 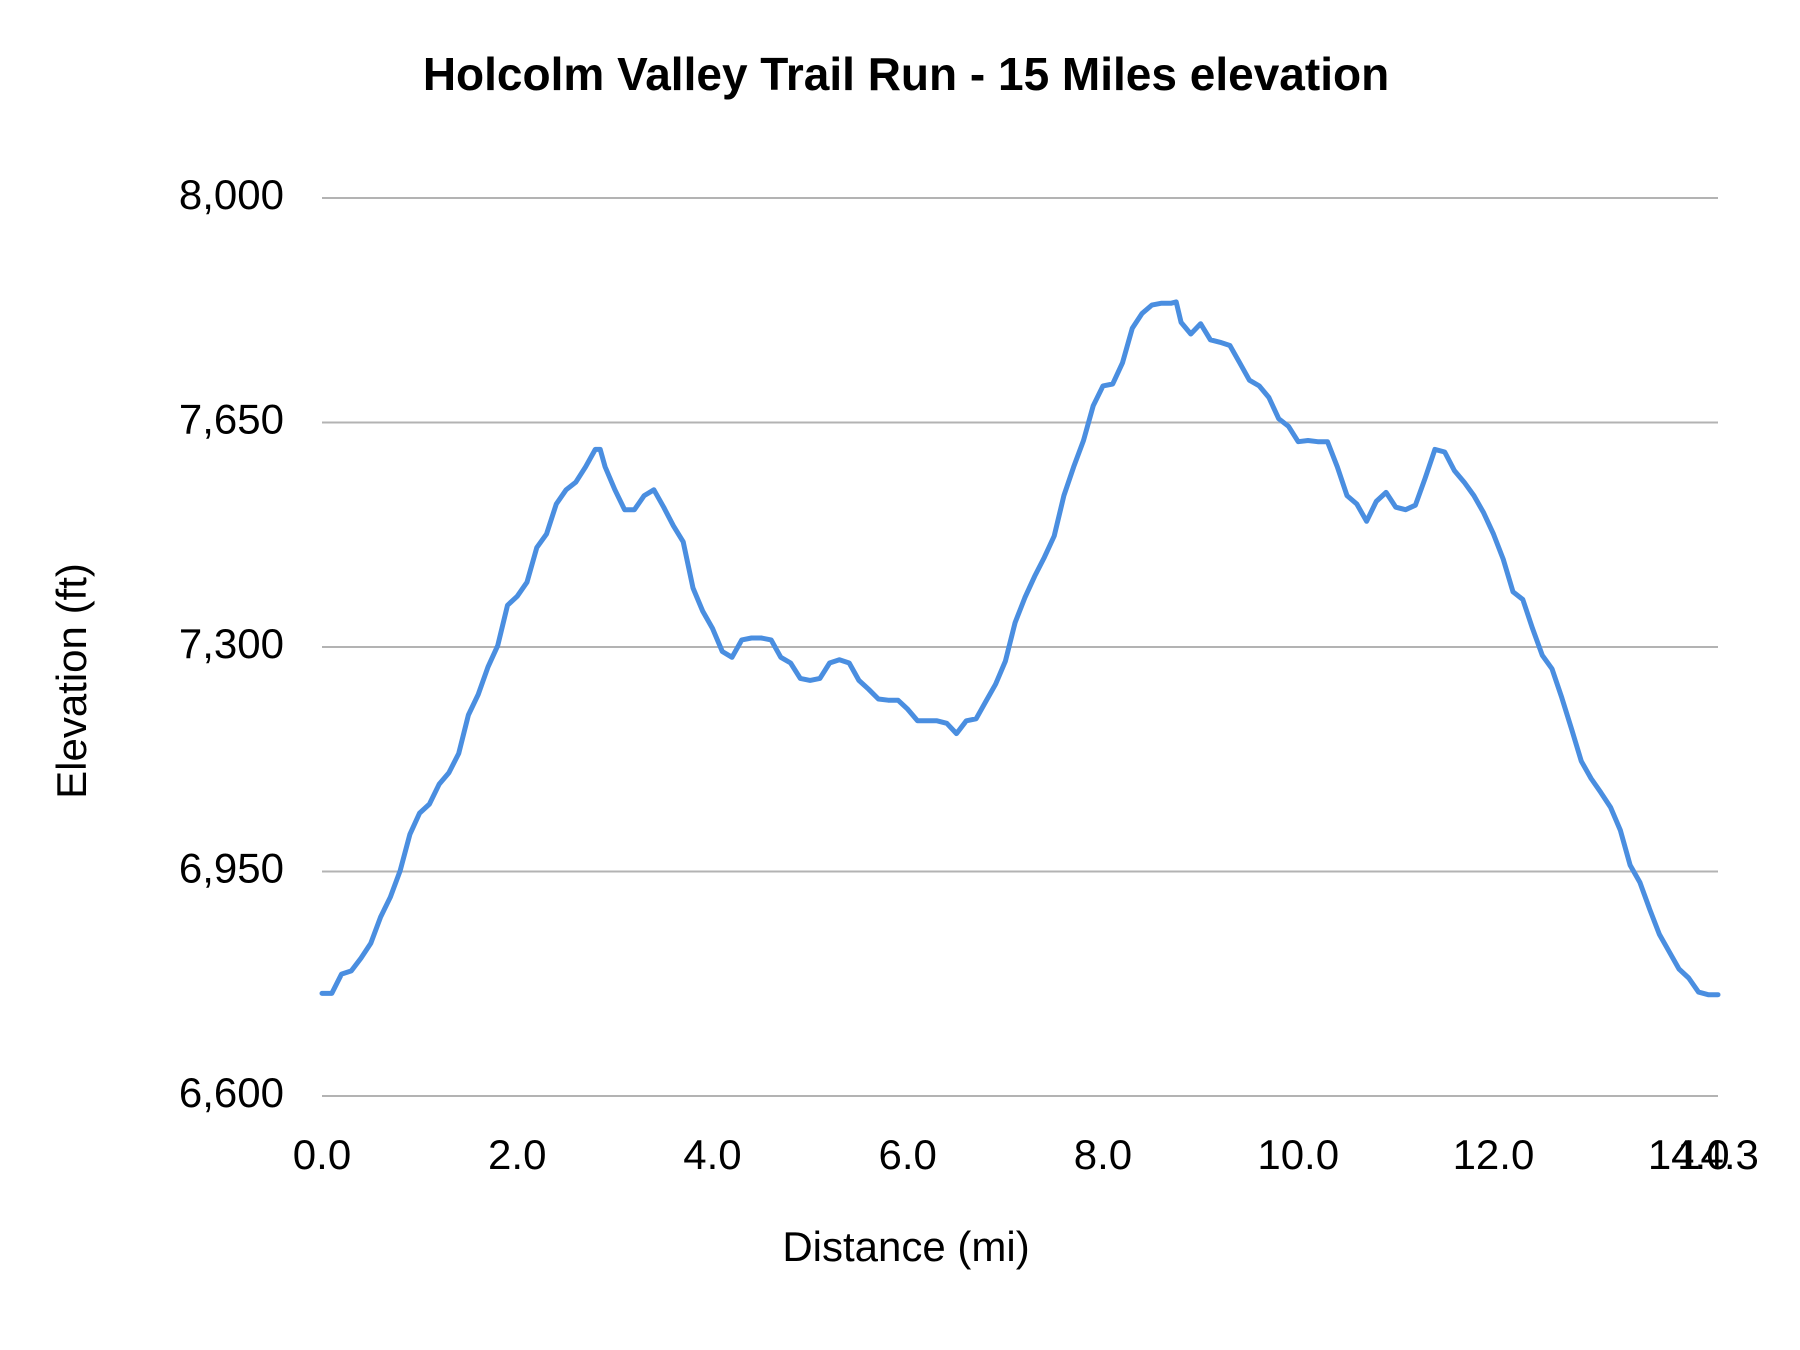 What do you see at coordinates (1298, 1154) in the screenshot?
I see `x-tick-label: 10.0` at bounding box center [1298, 1154].